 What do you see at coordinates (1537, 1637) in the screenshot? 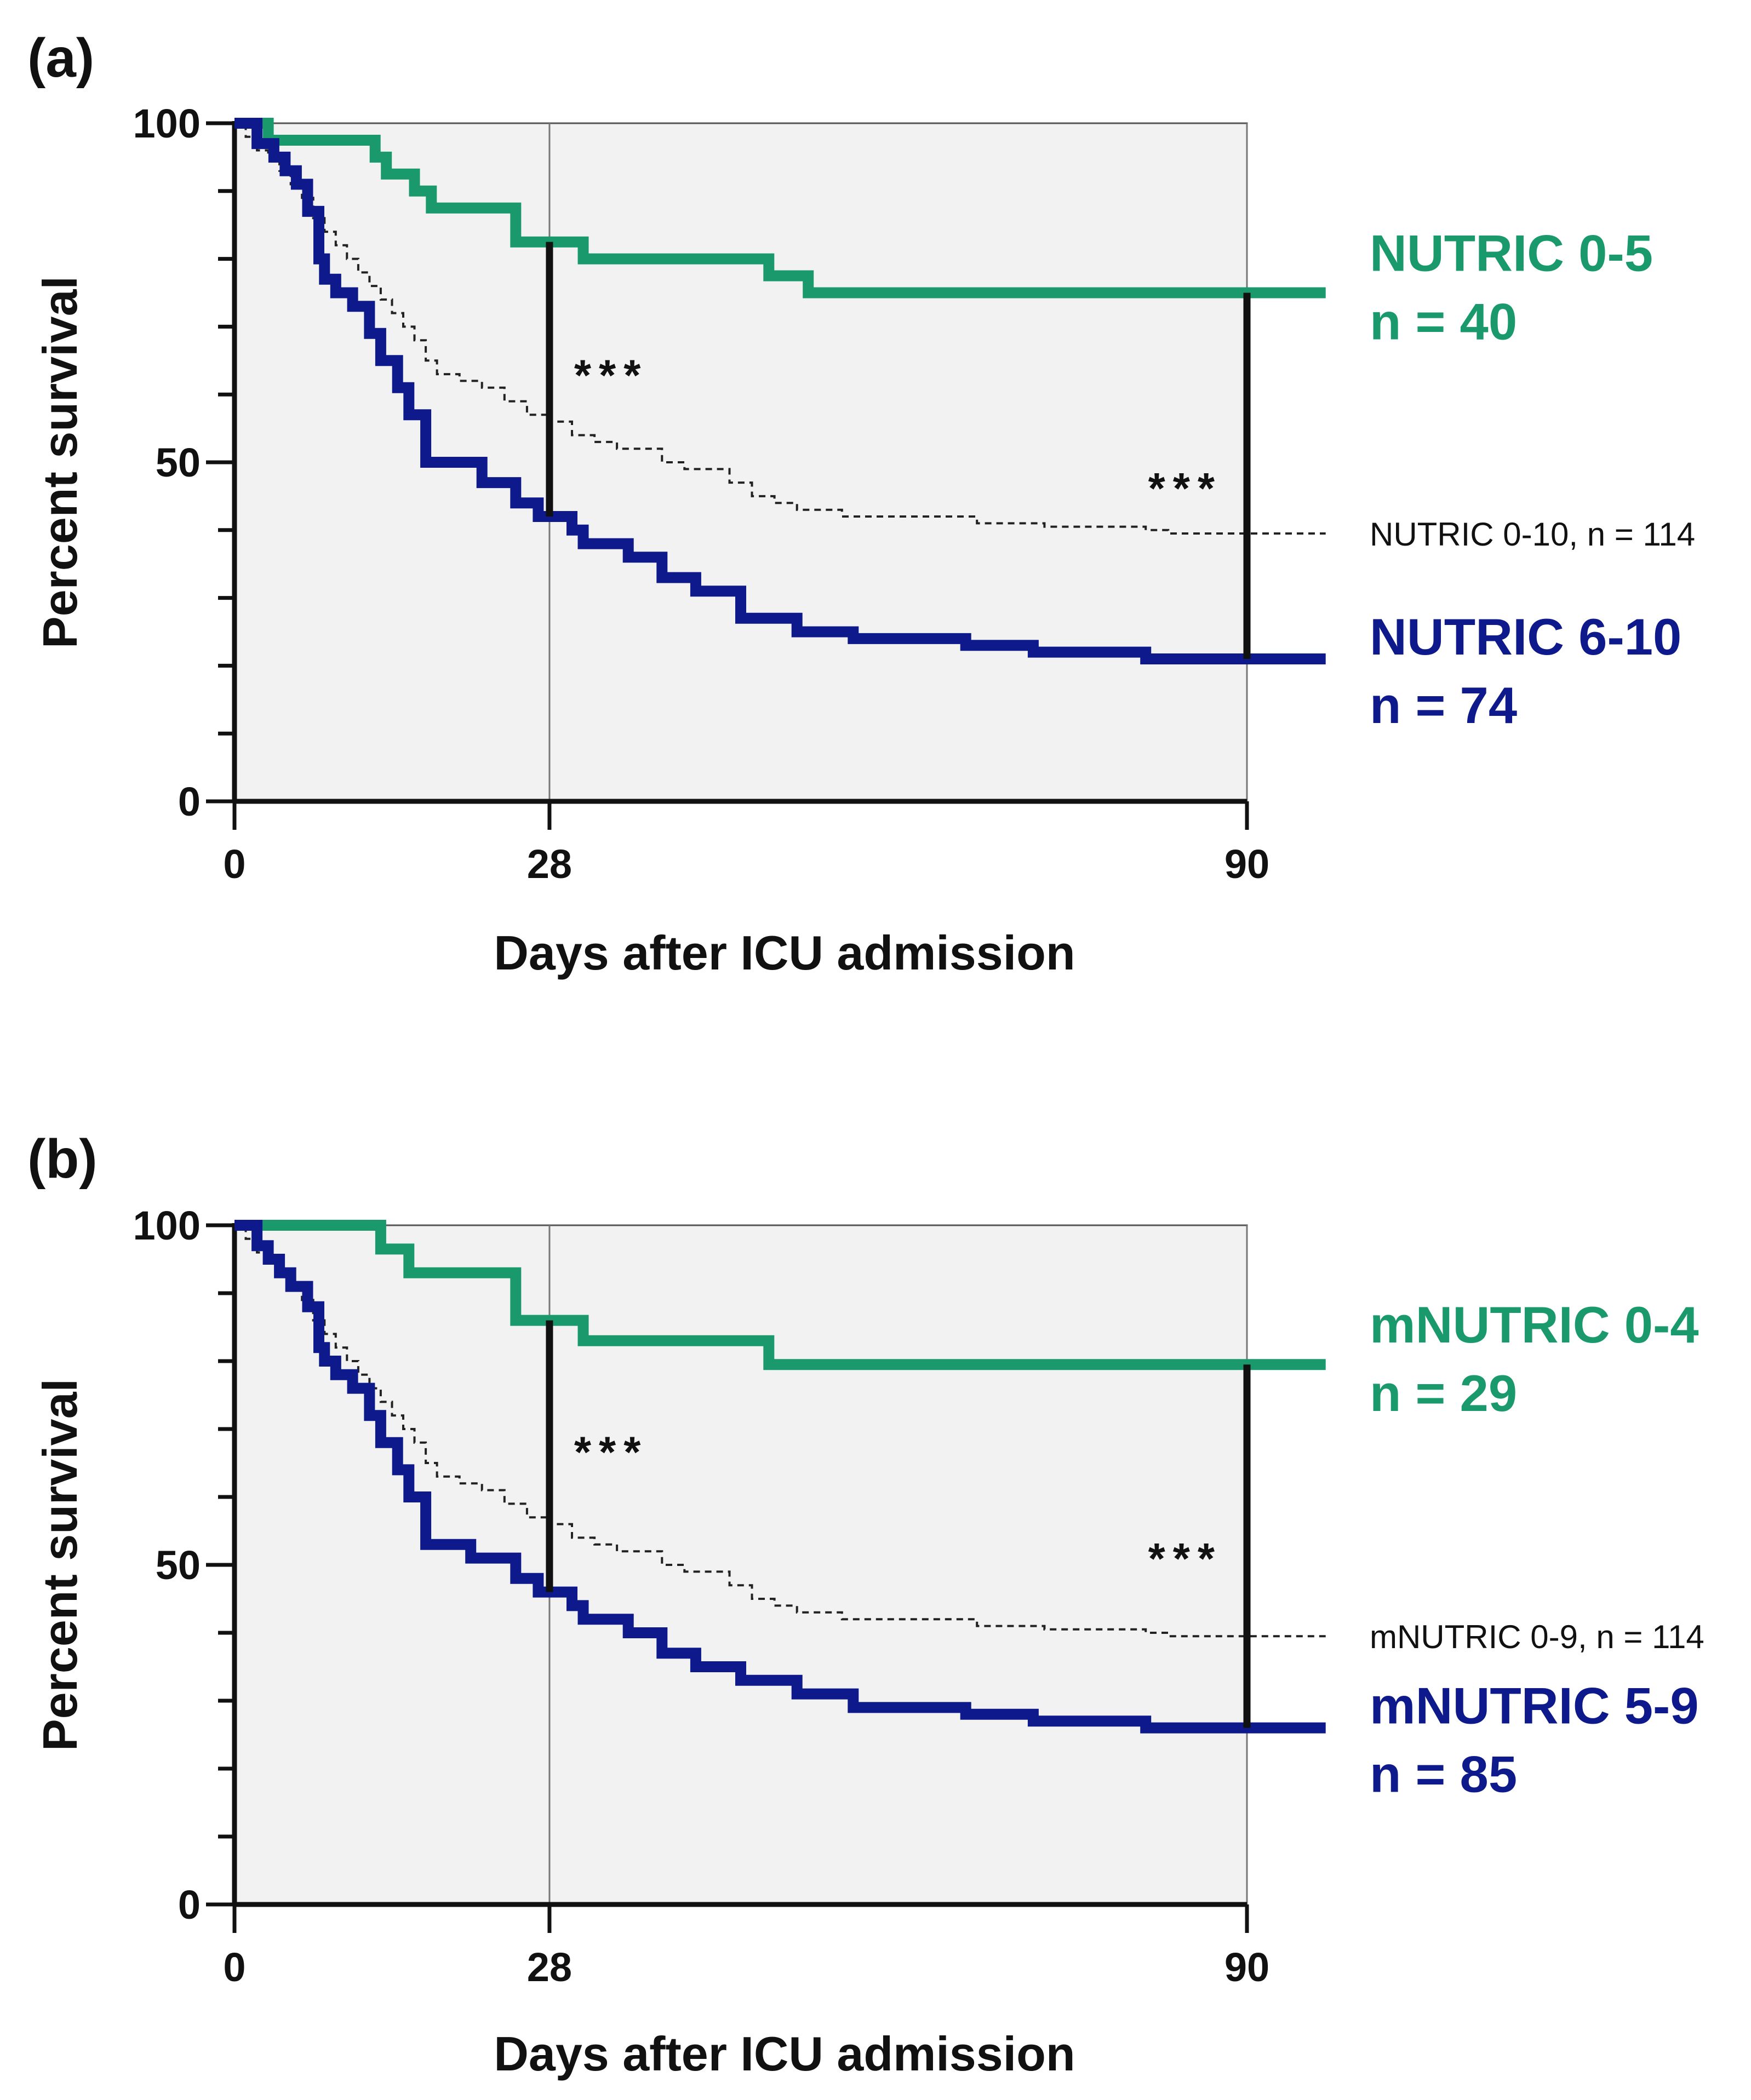
I see `legend-label-overall: mNUTRIC 0-9, n = 114` at bounding box center [1537, 1637].